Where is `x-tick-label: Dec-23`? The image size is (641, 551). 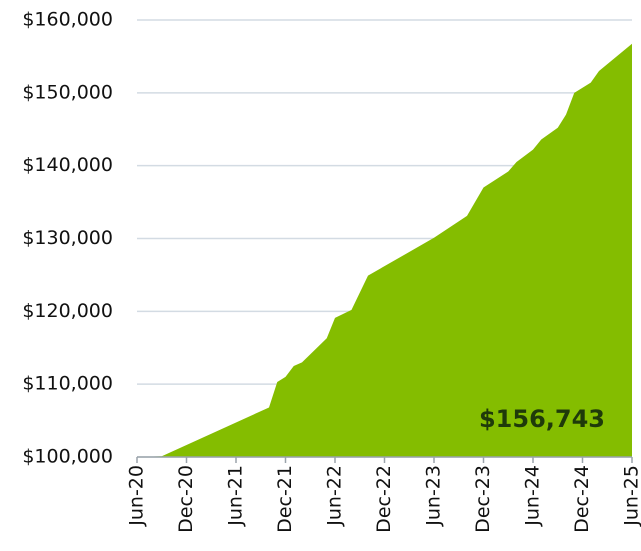 x-tick-label: Dec-23 is located at coordinates (483, 499).